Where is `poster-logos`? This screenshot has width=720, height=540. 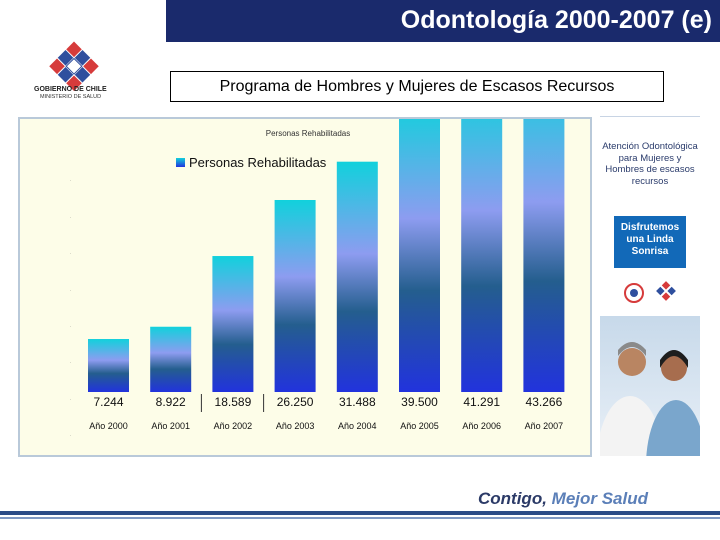
poster-logos is located at coordinates (650, 292).